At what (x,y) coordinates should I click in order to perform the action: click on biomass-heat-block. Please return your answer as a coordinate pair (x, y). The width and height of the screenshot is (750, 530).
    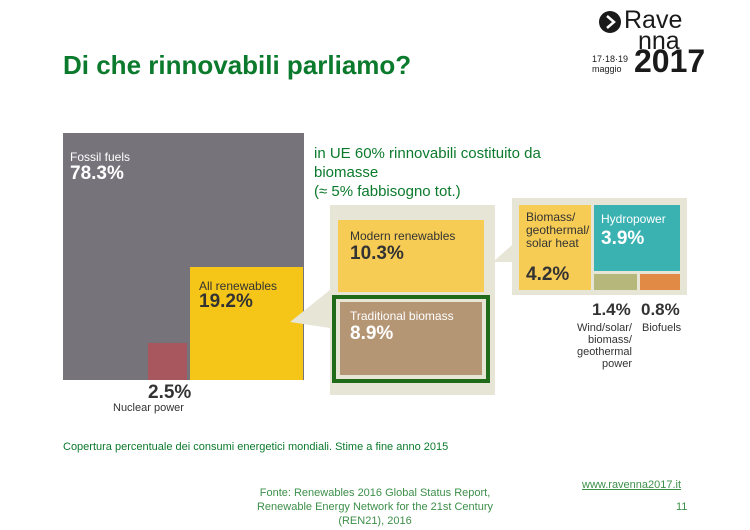
    Looking at the image, I should click on (555, 247).